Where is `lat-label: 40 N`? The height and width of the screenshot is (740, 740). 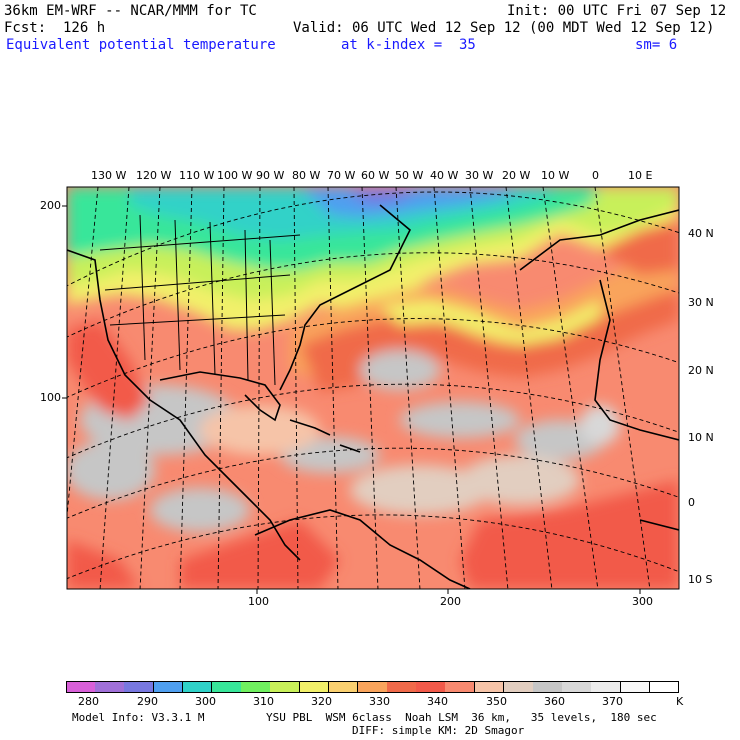 lat-label: 40 N is located at coordinates (701, 233).